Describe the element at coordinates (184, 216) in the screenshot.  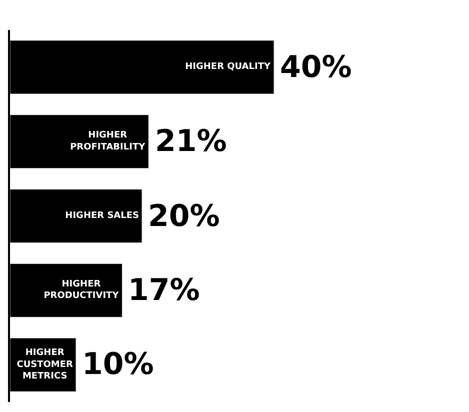
I see `data-label: 20%` at that location.